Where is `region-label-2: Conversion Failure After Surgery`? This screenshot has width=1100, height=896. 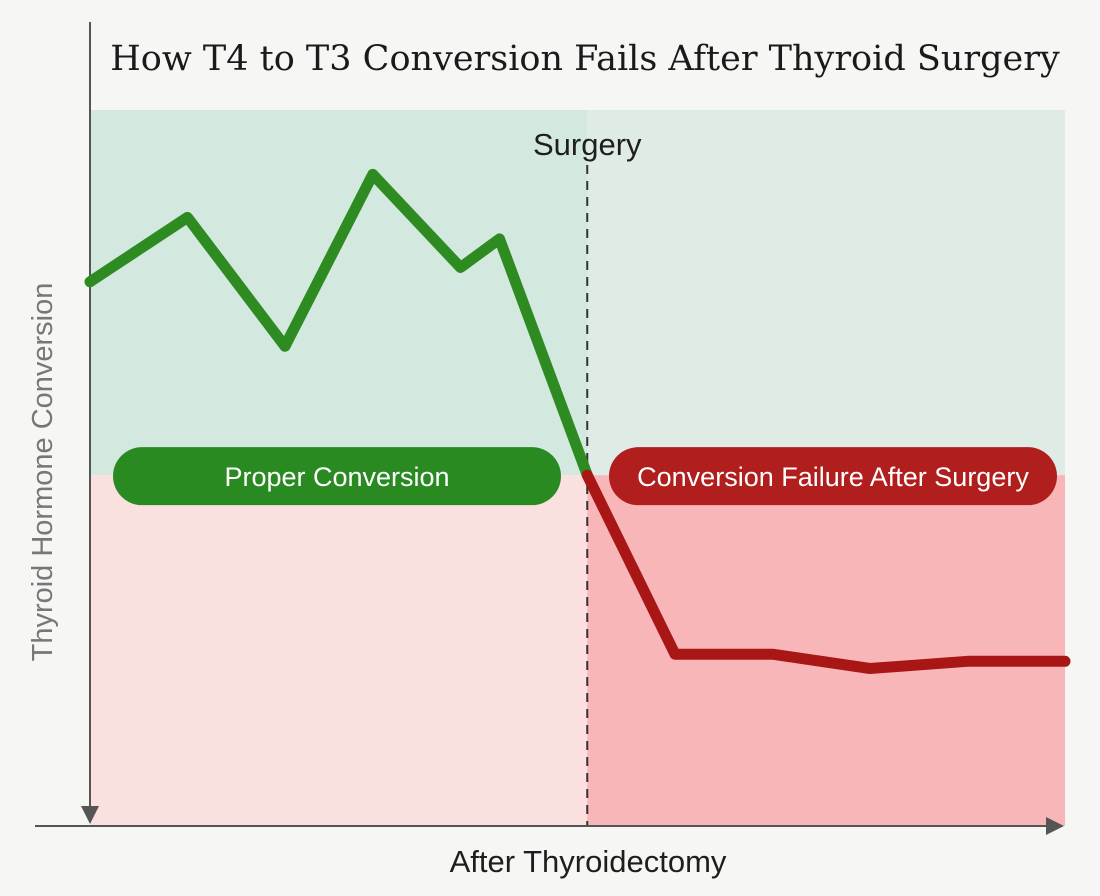 region-label-2: Conversion Failure After Surgery is located at coordinates (833, 477).